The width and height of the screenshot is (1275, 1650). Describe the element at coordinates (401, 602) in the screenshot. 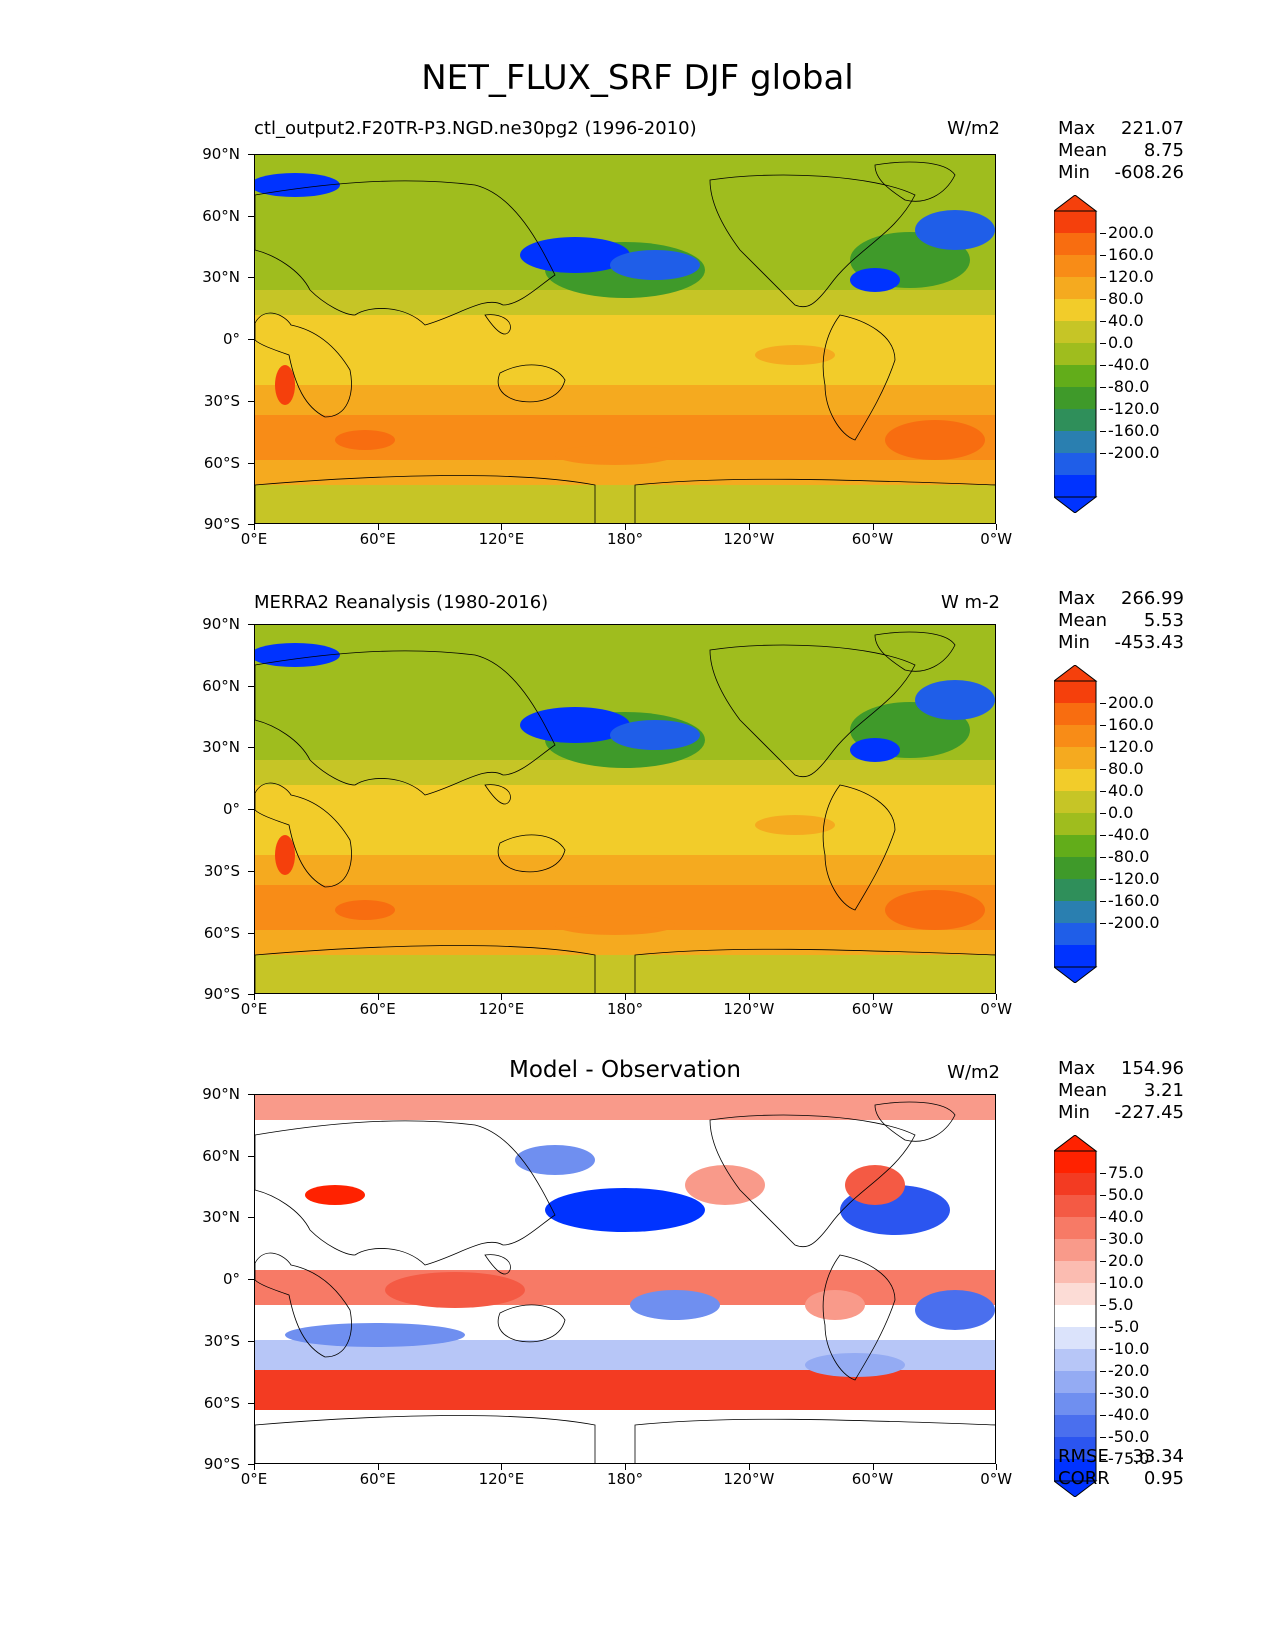

I see `panel-subtitle: MERRA2 Reanalysis (1980-2016)` at that location.